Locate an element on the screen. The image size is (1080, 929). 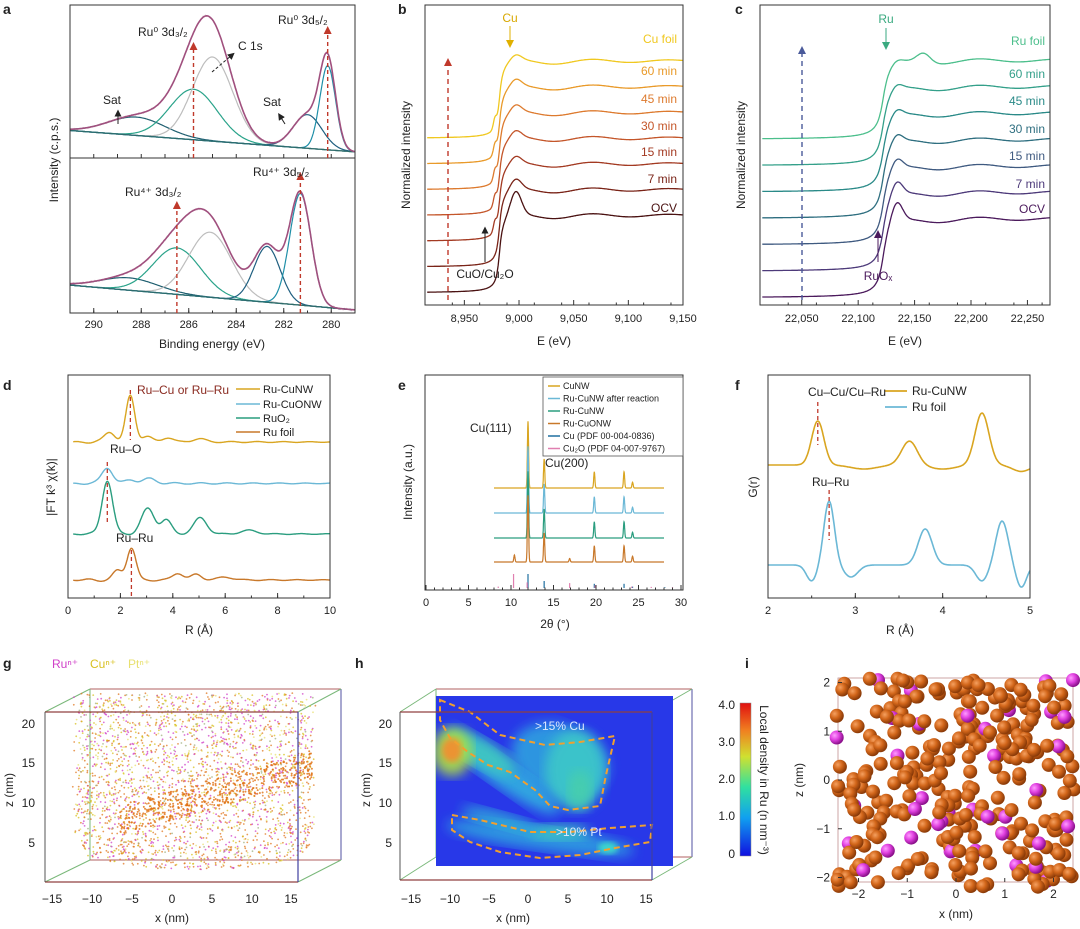
bounding-box is located at coordinates (418, 868).